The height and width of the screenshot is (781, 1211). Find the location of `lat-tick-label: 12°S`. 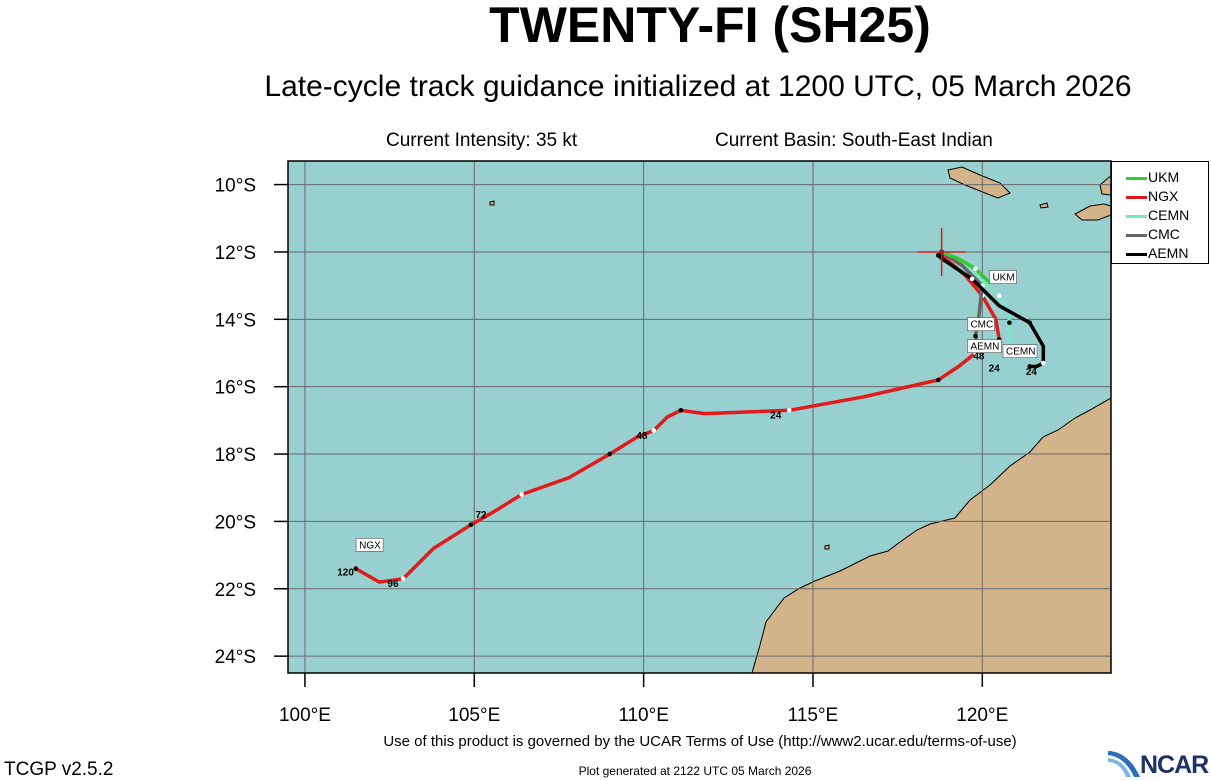

lat-tick-label: 12°S is located at coordinates (235, 253).